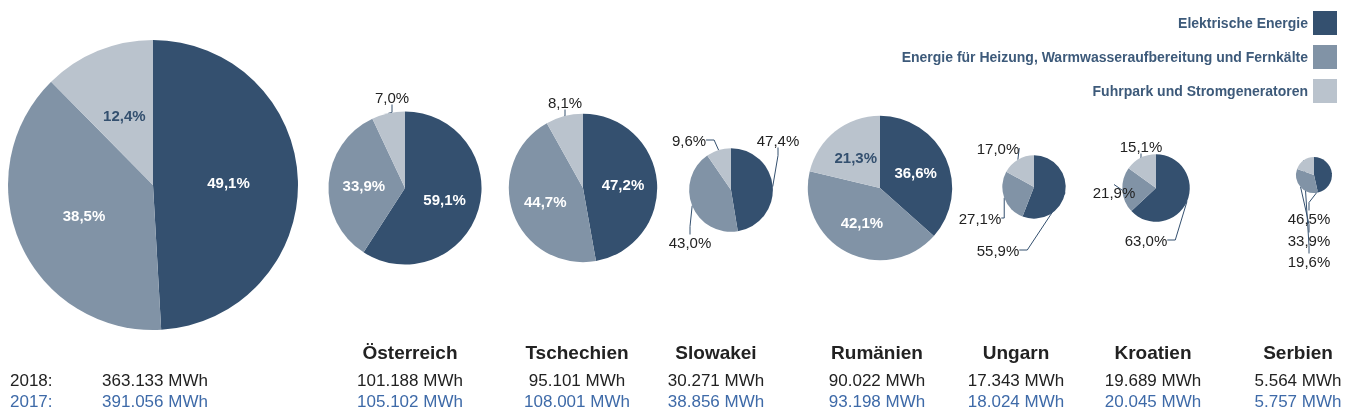 This screenshot has height=415, width=1362. Describe the element at coordinates (1016, 402) in the screenshot. I see `text: 18.024 MWh` at that location.